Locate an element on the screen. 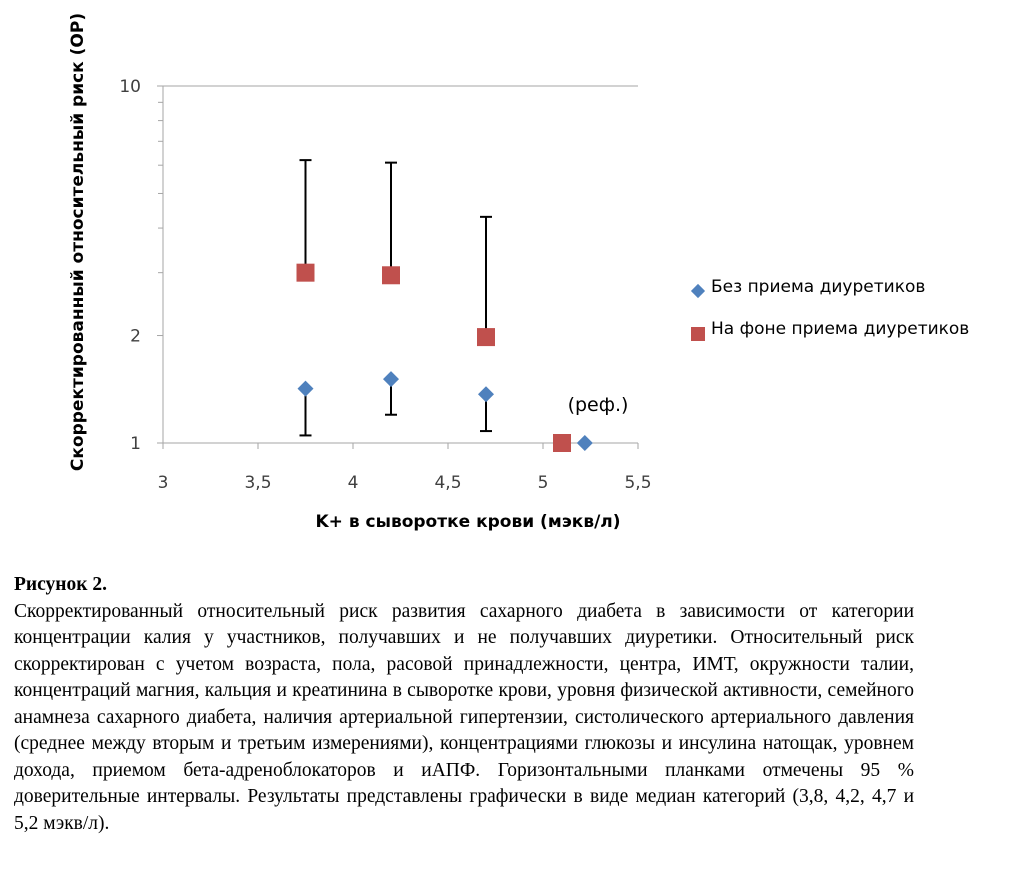 The width and height of the screenshot is (1024, 873). x-tick-labels: 3 3,5 4 4,5 5 5,5 is located at coordinates (405, 483).